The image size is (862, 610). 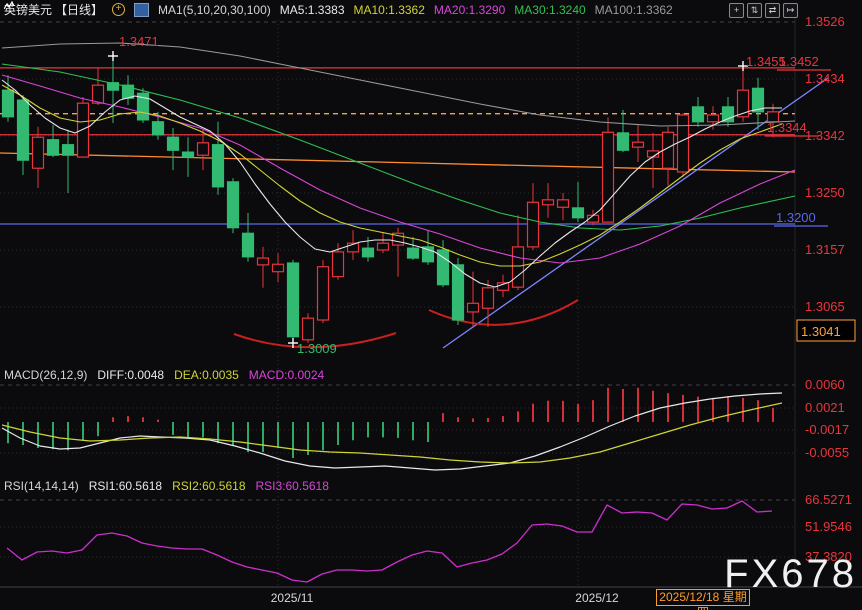 What do you see at coordinates (597, 598) in the screenshot?
I see `time-label-december: 2025/12` at bounding box center [597, 598].